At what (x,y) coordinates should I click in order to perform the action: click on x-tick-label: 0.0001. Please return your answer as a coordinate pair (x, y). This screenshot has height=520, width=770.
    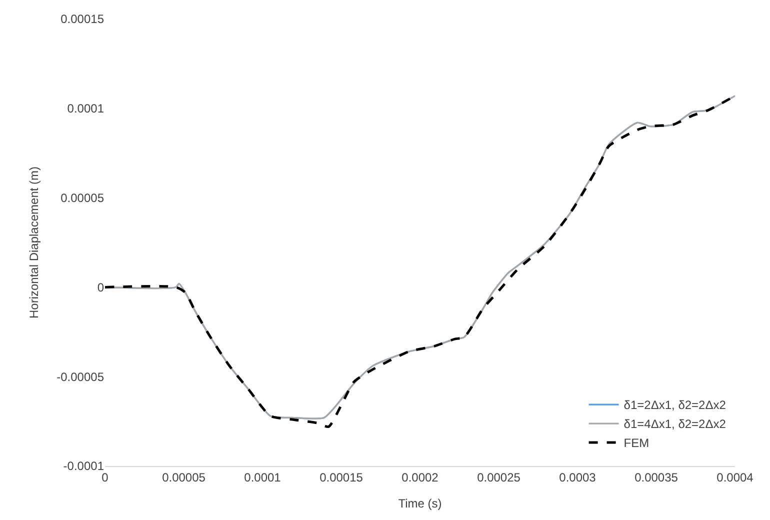
    Looking at the image, I should click on (263, 477).